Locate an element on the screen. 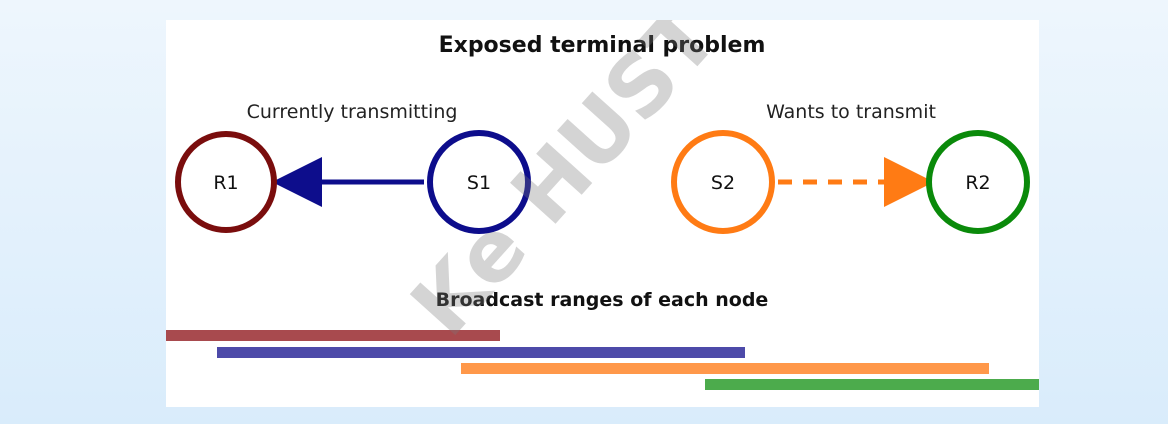 This screenshot has width=1168, height=424. right-caption: Wants to transmit is located at coordinates (851, 112).